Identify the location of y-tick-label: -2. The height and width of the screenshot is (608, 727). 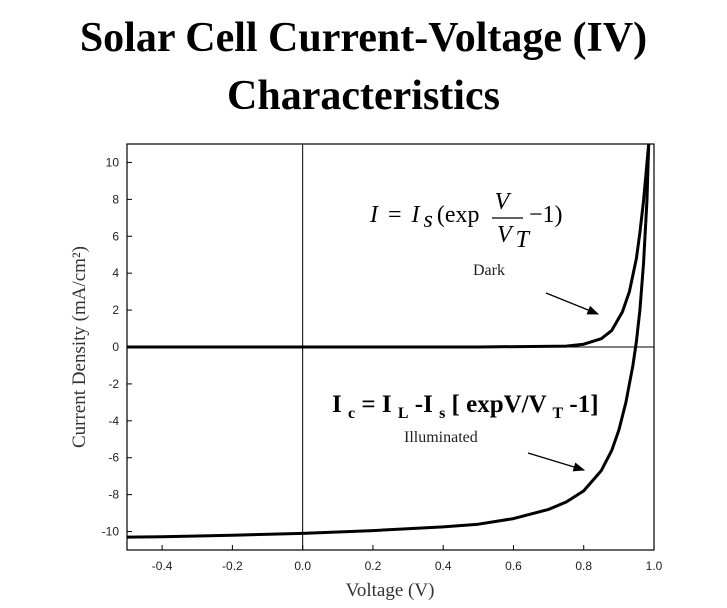
(113, 384).